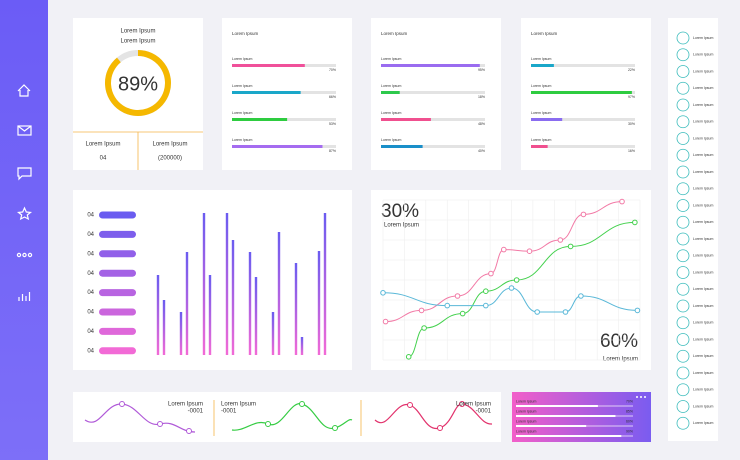 The height and width of the screenshot is (460, 740). Describe the element at coordinates (332, 97) in the screenshot. I see `bar-value: 66%` at that location.